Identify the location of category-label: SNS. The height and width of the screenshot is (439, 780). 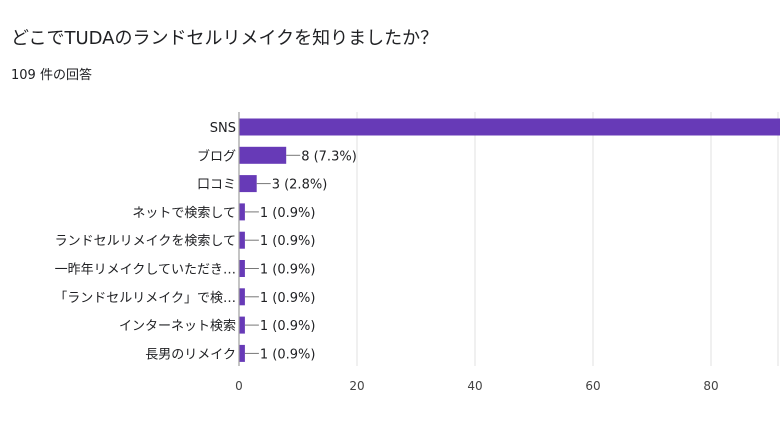
(223, 128).